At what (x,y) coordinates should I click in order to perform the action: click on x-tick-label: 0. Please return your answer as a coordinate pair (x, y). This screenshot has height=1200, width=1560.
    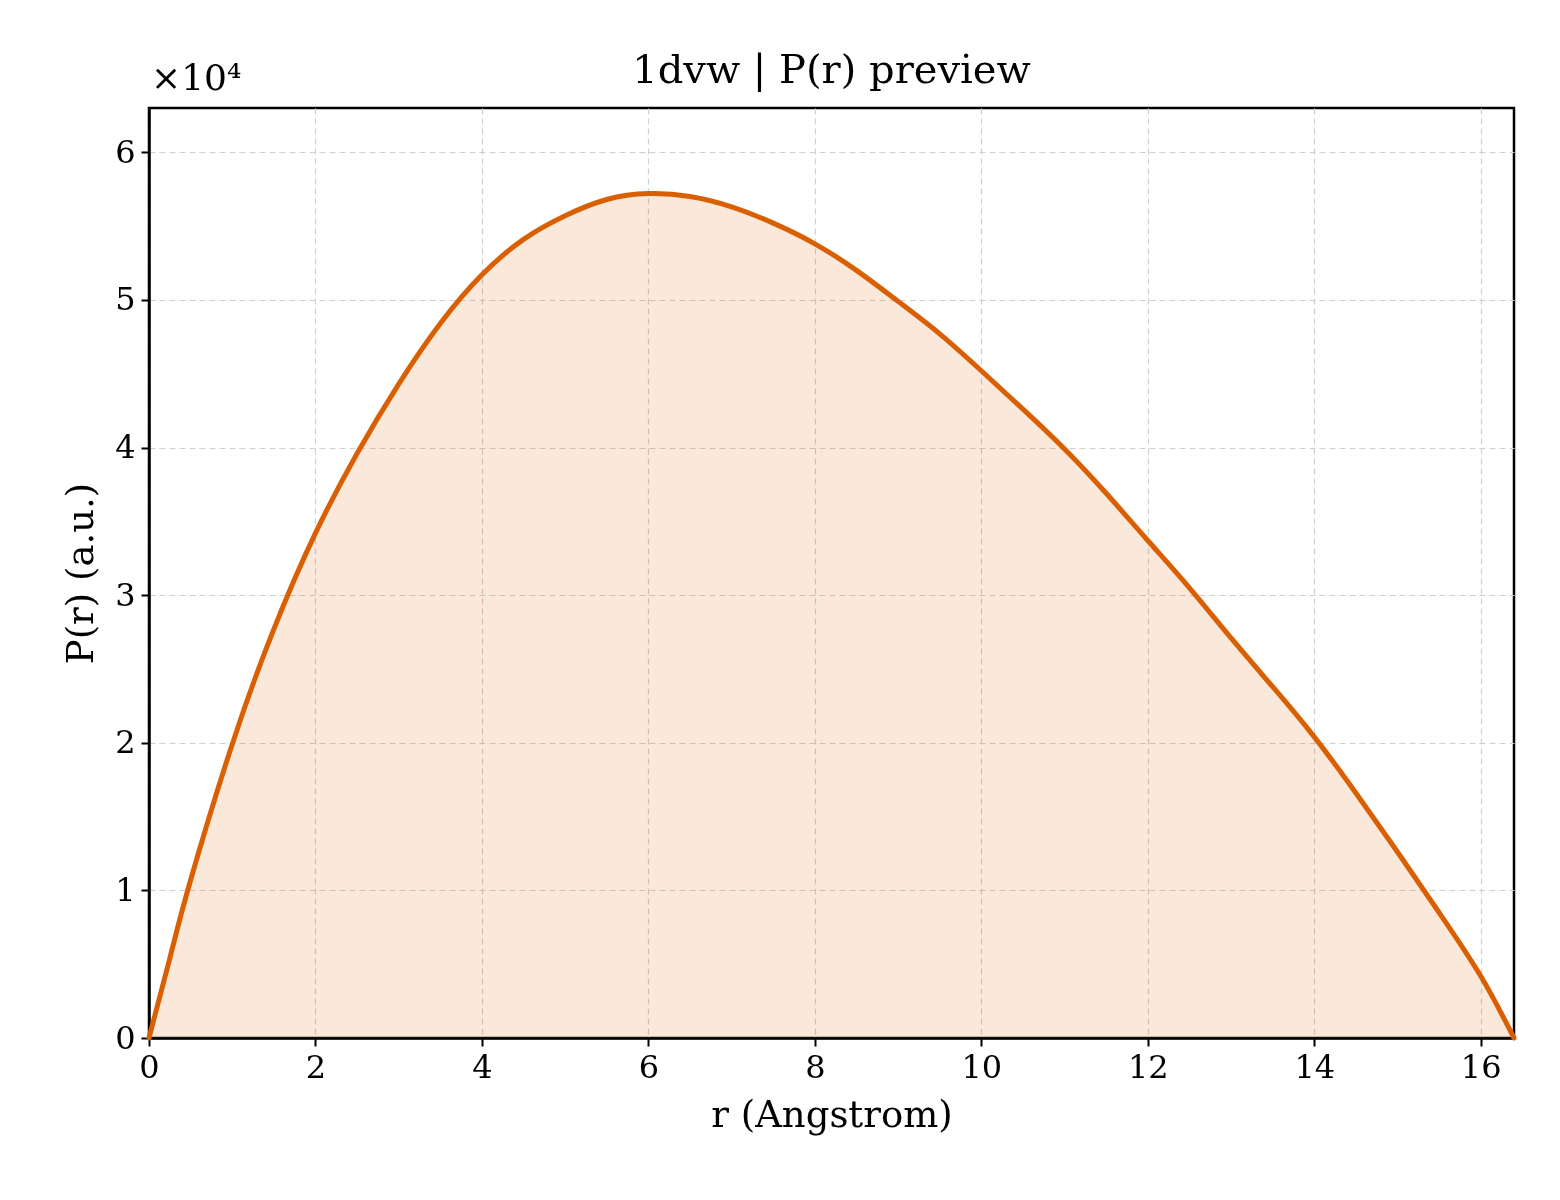
    Looking at the image, I should click on (149, 1066).